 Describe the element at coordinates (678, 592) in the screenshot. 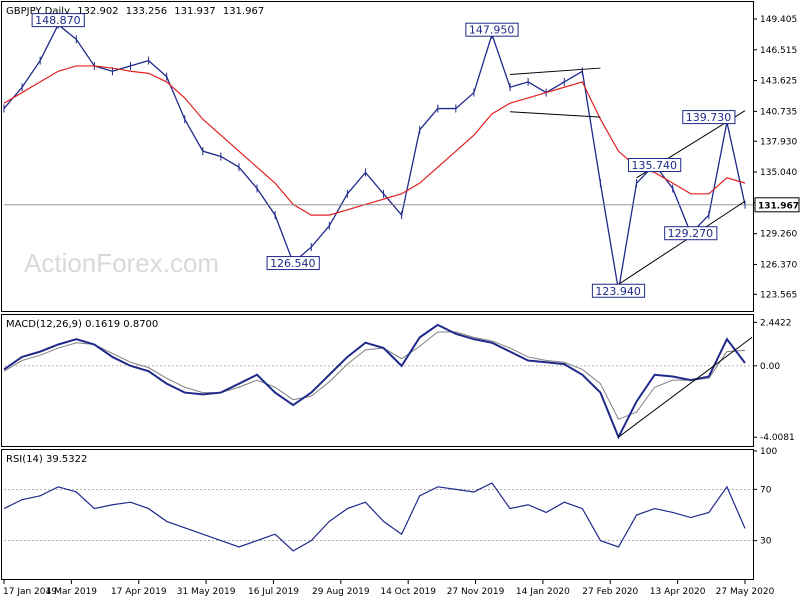

I see `x-tick-label: 13 Apr 2020` at that location.